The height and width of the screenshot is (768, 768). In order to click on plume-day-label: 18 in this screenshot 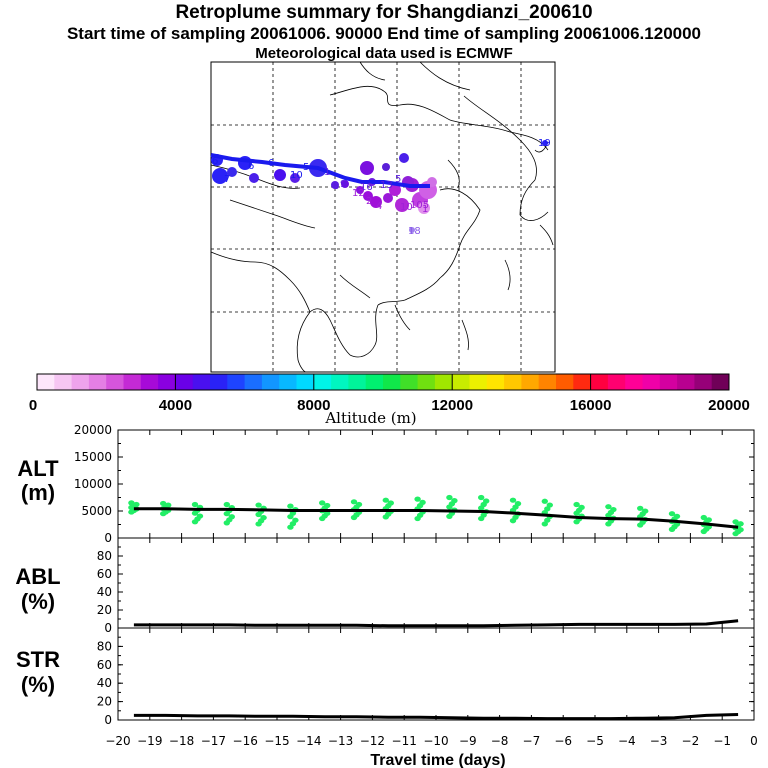, I will do `click(414, 231)`.